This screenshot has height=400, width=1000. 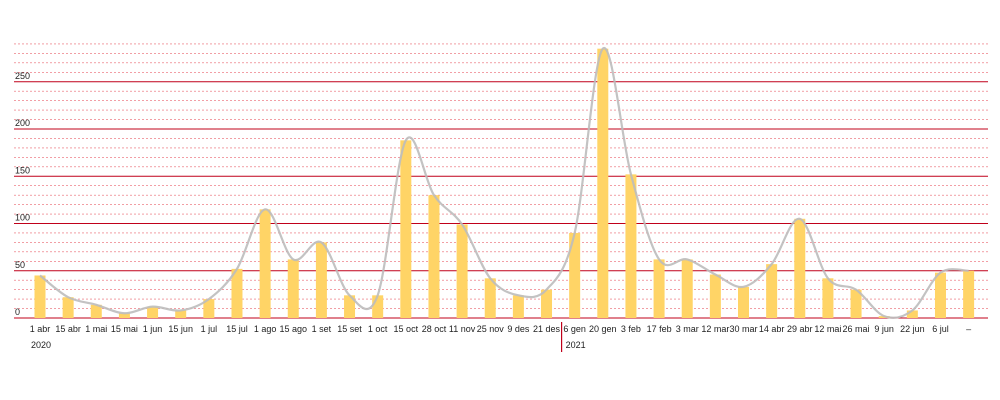 What do you see at coordinates (687, 329) in the screenshot?
I see `x-tick-label: 3 mar` at bounding box center [687, 329].